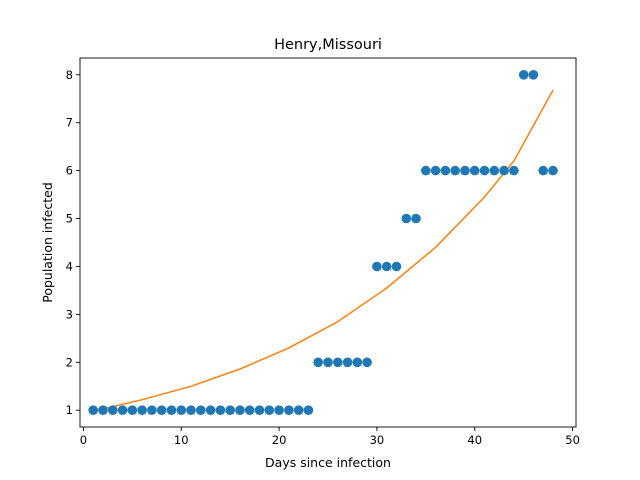 The width and height of the screenshot is (640, 480). What do you see at coordinates (47, 242) in the screenshot?
I see `y-axis-label: Population infected` at bounding box center [47, 242].